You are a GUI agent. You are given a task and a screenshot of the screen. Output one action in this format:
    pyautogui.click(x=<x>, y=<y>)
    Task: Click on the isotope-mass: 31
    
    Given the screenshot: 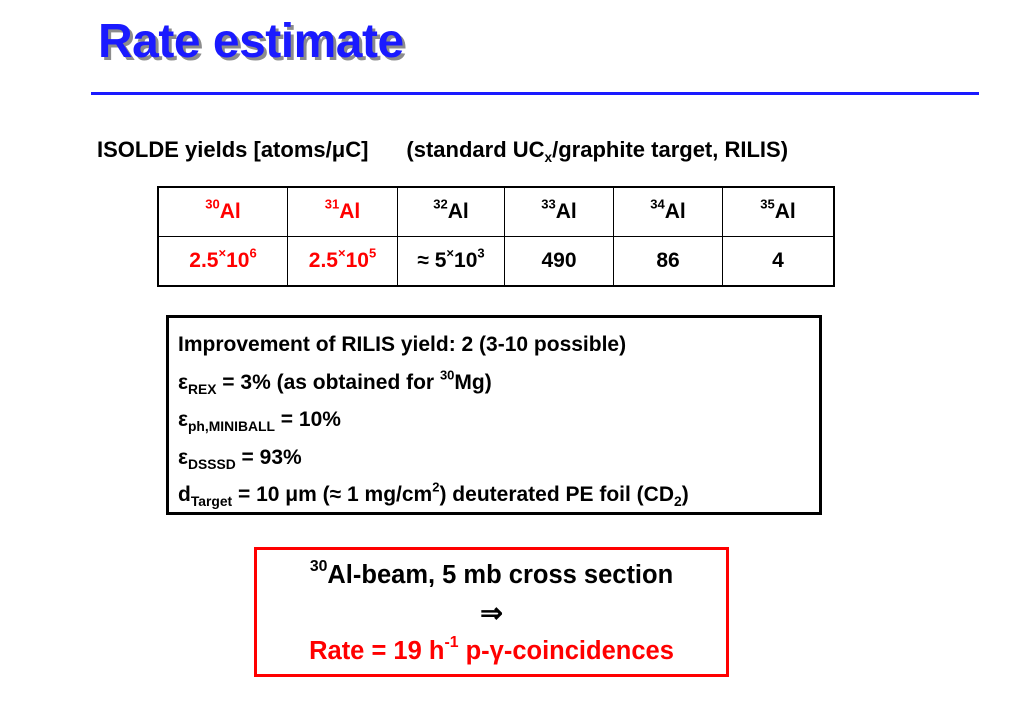 What is the action you would take?
    pyautogui.click(x=332, y=204)
    